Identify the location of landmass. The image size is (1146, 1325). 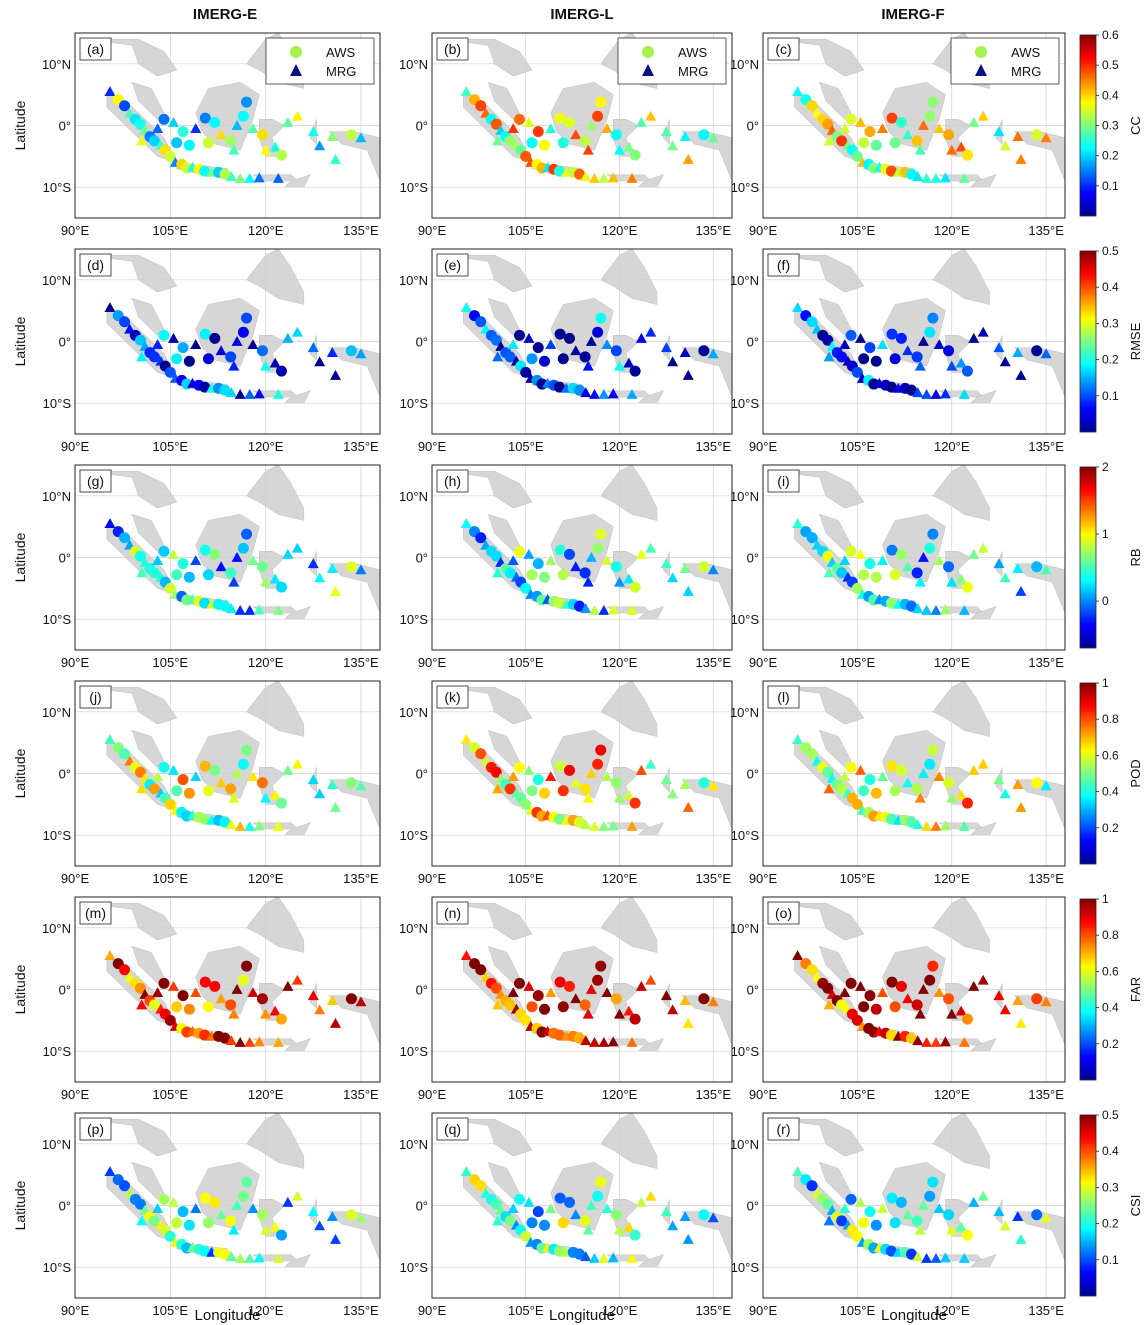
(820, 705).